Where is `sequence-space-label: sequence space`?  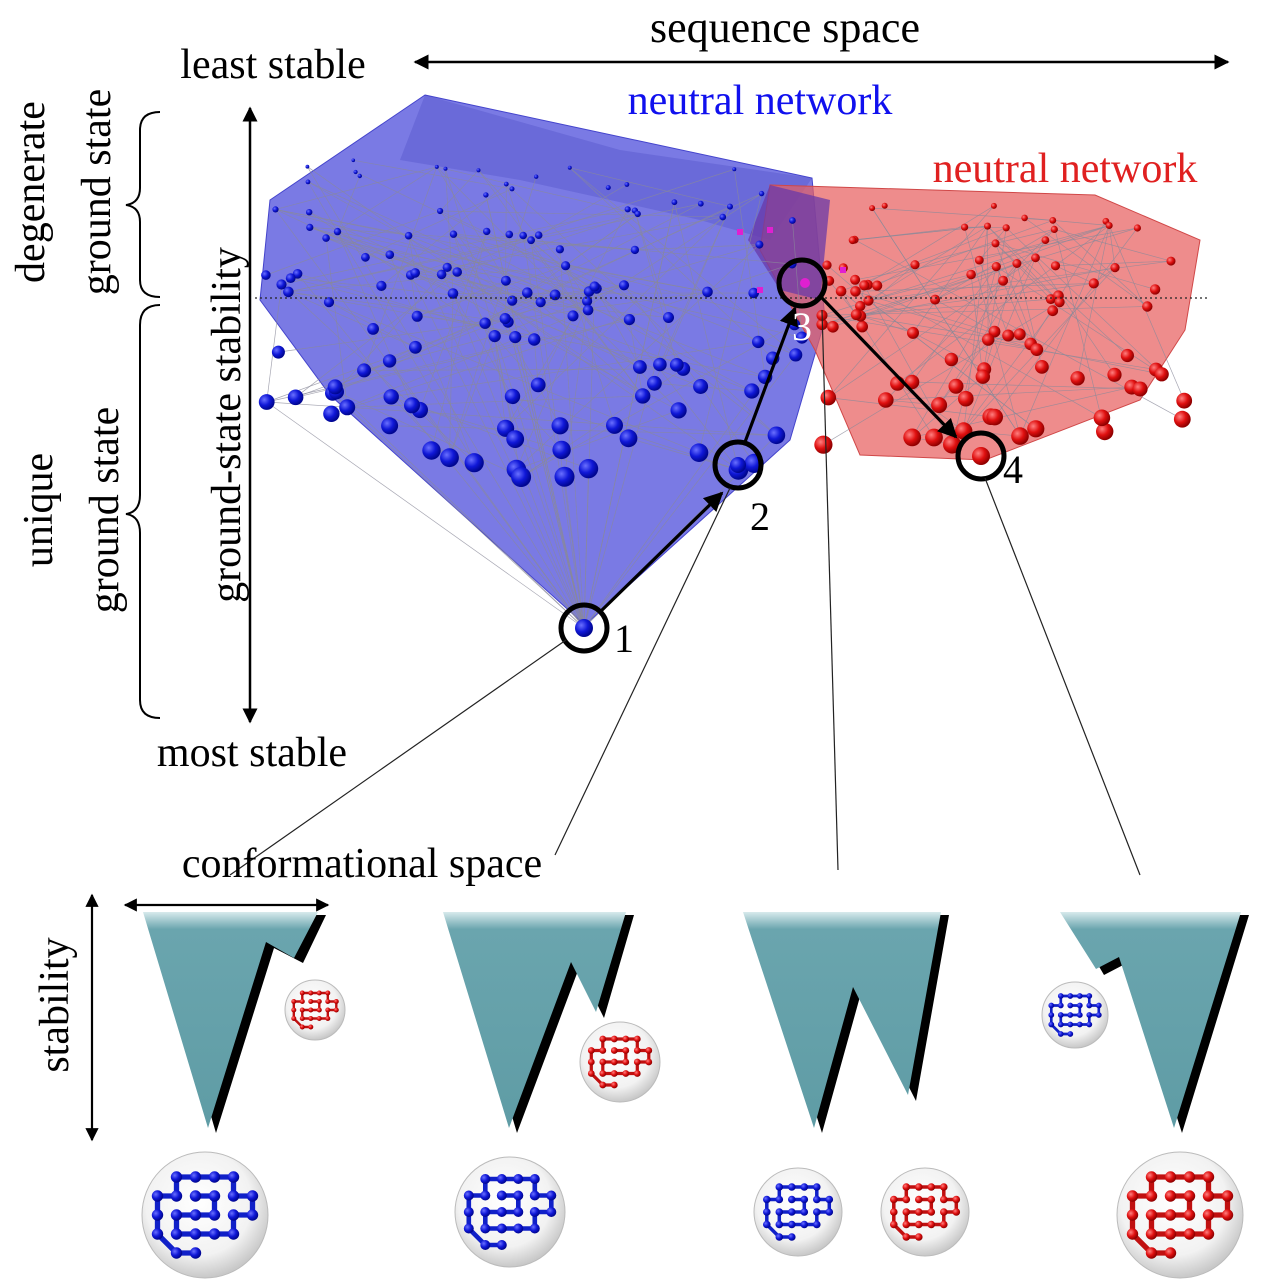 sequence-space-label: sequence space is located at coordinates (785, 27).